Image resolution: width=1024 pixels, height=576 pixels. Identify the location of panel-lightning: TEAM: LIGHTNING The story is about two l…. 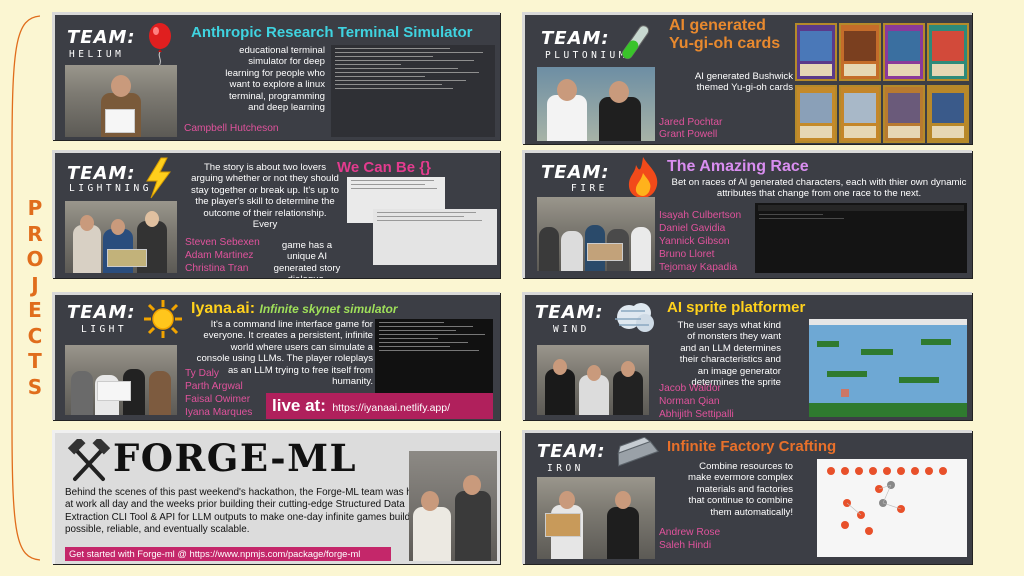
(276, 214).